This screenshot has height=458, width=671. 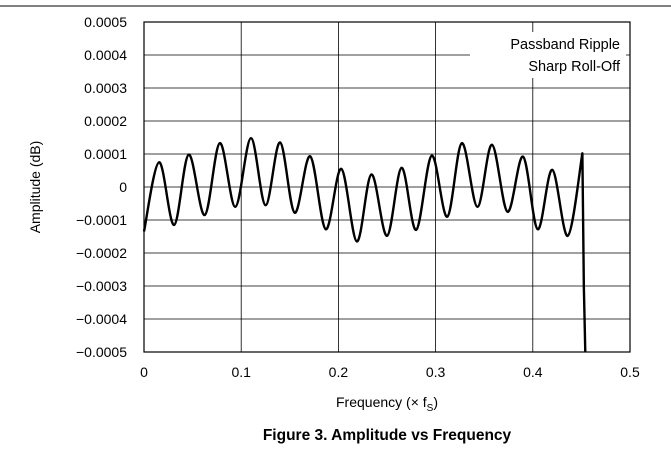 I want to click on annotation-passband-ripple: Passband Ripple, so click(x=565, y=45).